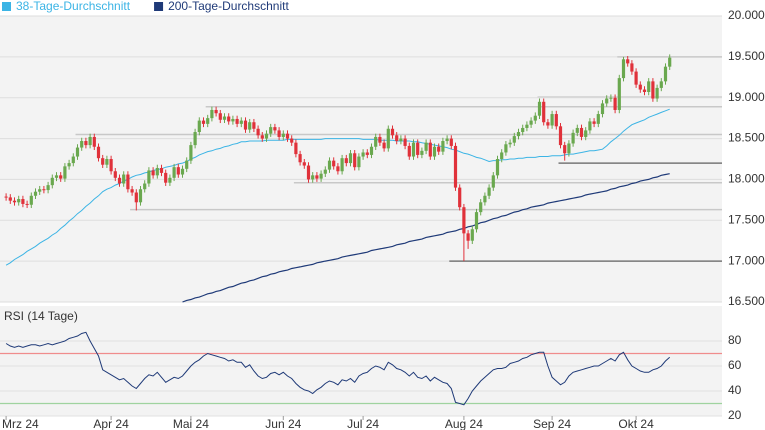 The width and height of the screenshot is (765, 430). I want to click on x-tick-label: Mai 24, so click(191, 423).